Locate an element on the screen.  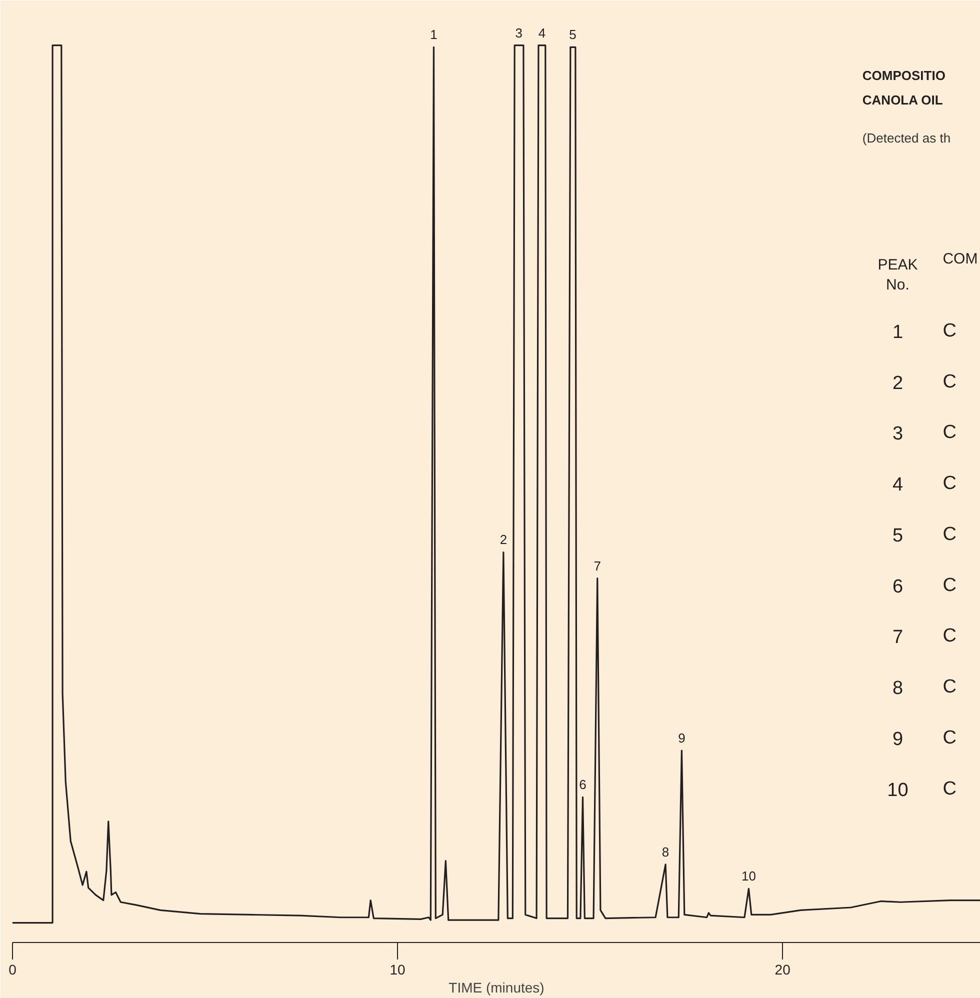
x-tick-label: 20 is located at coordinates (782, 970).